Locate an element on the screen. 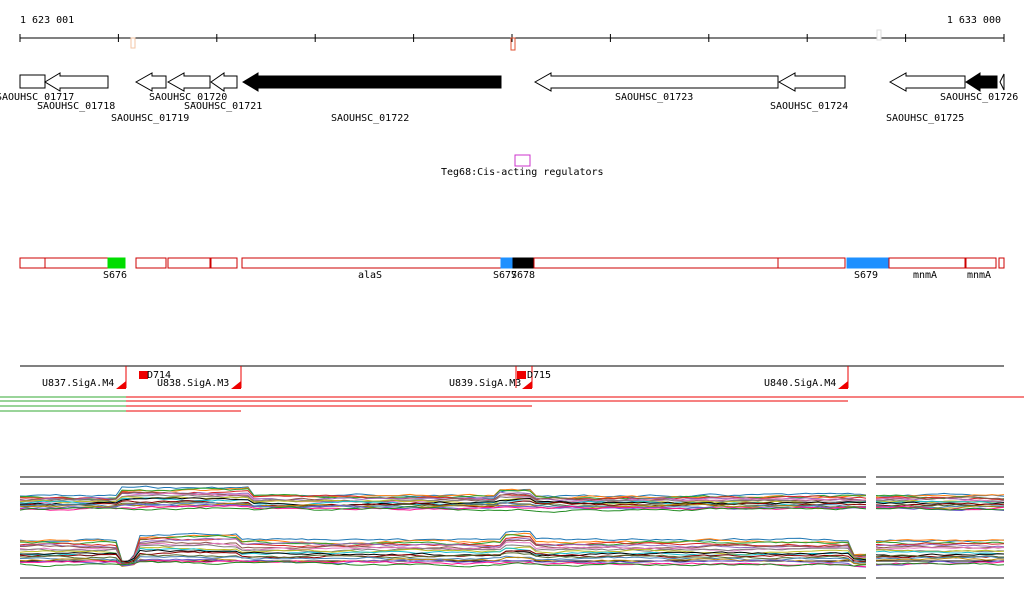 Image resolution: width=1024 pixels, height=611 pixels. regulator-marker is located at coordinates (522, 160).